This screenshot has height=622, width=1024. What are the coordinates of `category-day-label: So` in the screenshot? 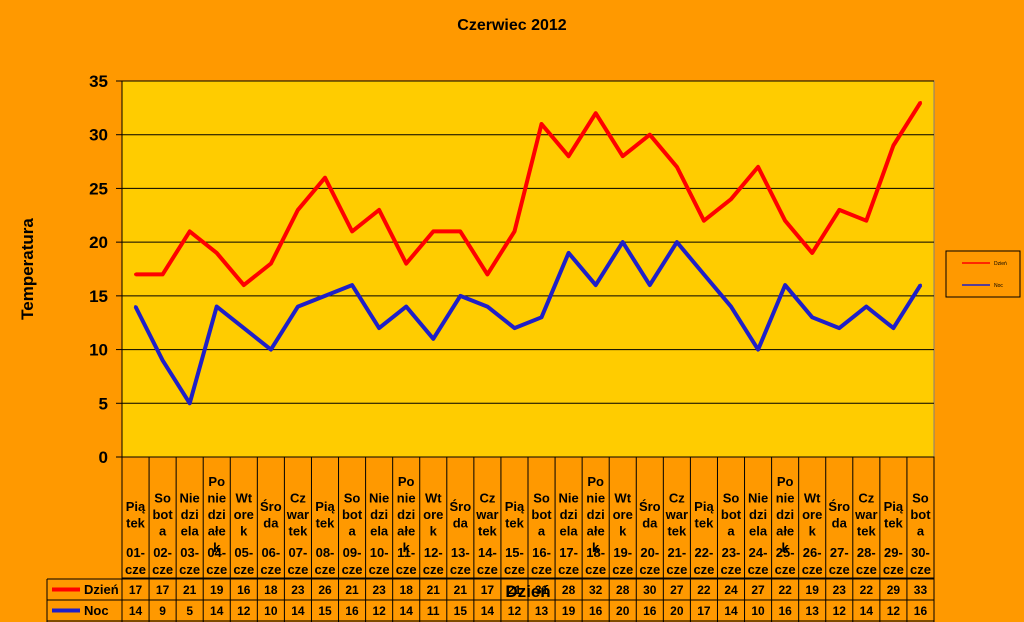 It's located at (352, 498).